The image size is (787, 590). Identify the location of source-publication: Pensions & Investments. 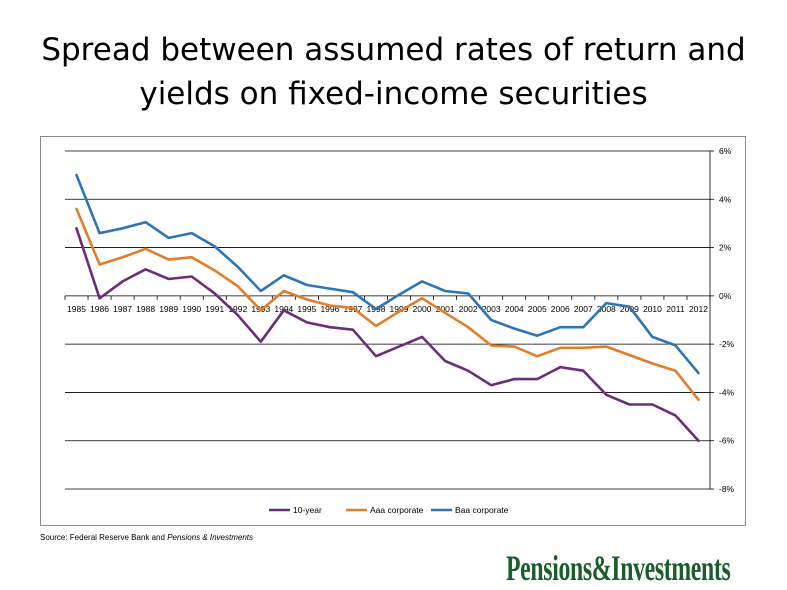
(210, 537).